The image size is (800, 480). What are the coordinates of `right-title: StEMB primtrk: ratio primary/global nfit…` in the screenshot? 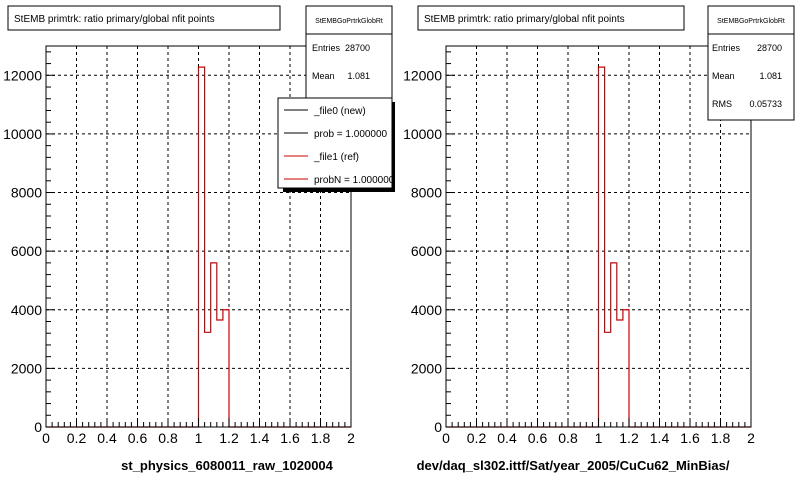 It's located at (524, 19).